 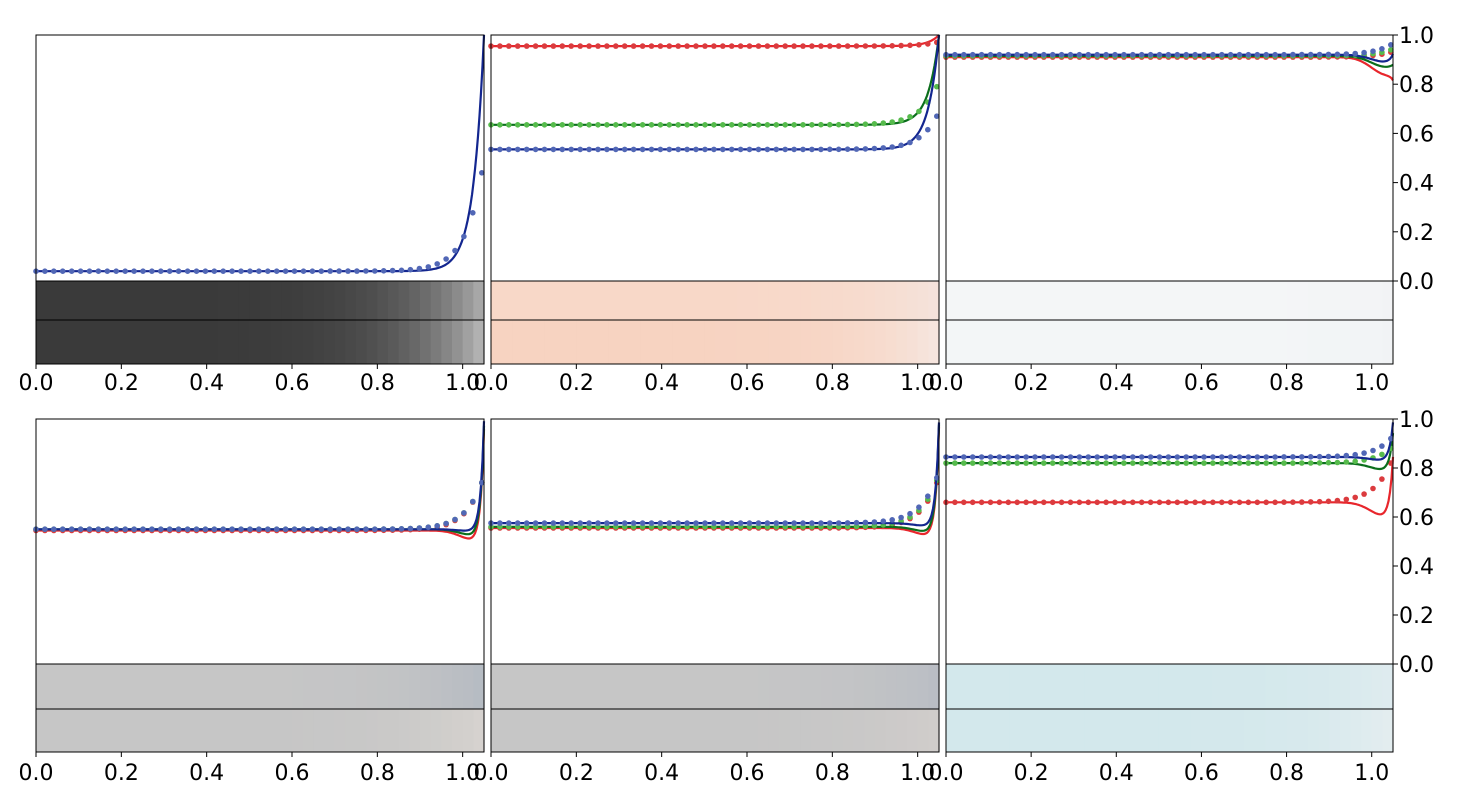 What do you see at coordinates (206, 383) in the screenshot?
I see `x-tick-label: 0.4` at bounding box center [206, 383].